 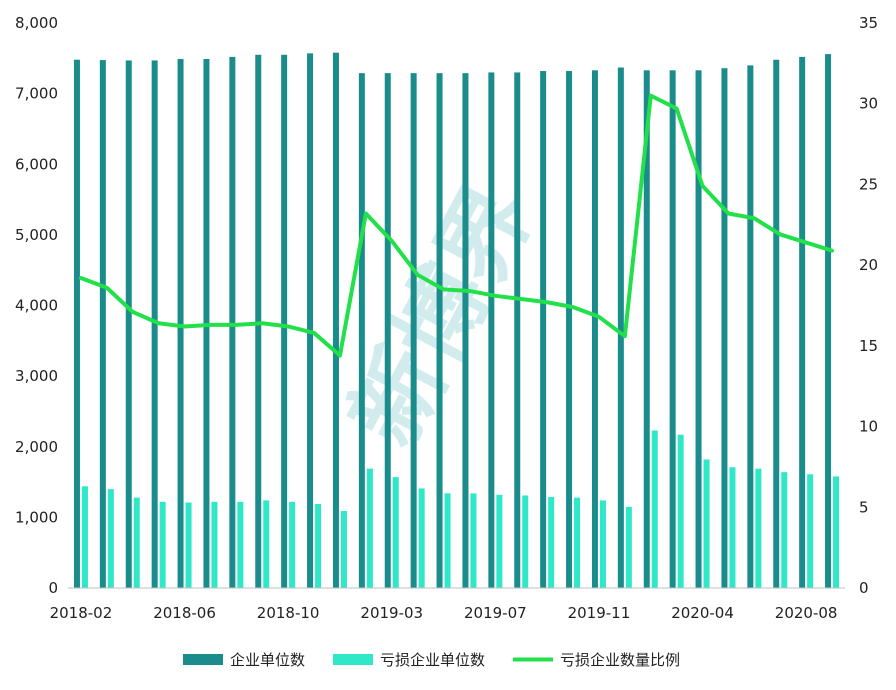 What do you see at coordinates (184, 613) in the screenshot?
I see `x-tick-label-1: 2018-06` at bounding box center [184, 613].